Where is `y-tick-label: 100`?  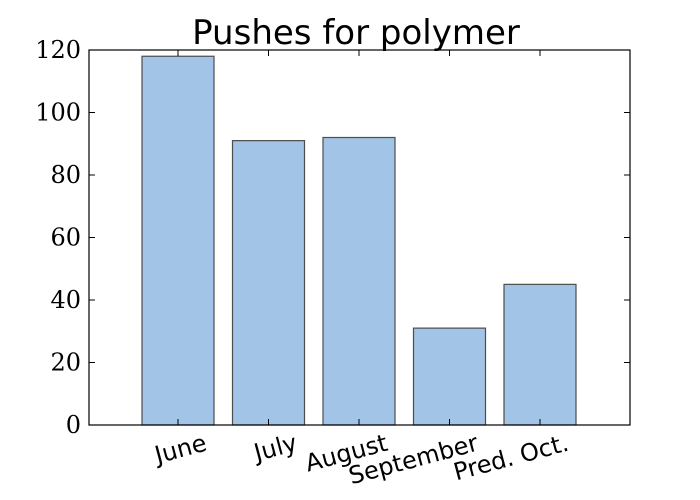
y-tick-label: 100 is located at coordinates (58, 113).